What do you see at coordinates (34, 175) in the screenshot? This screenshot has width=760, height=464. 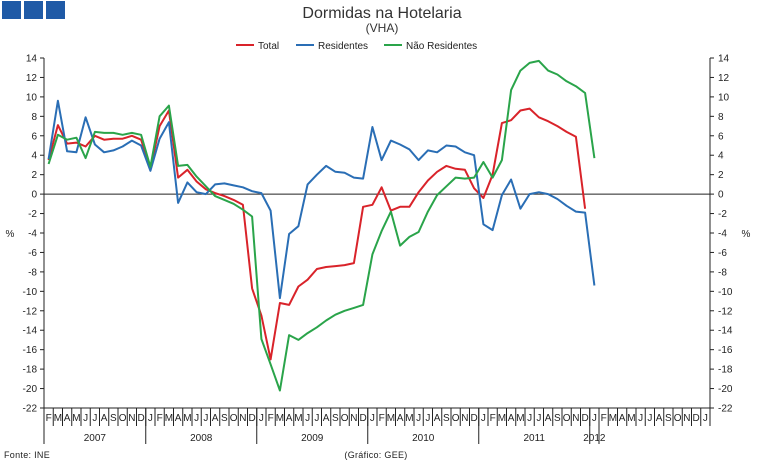 I see `y-tick-label-left: 2` at bounding box center [34, 175].